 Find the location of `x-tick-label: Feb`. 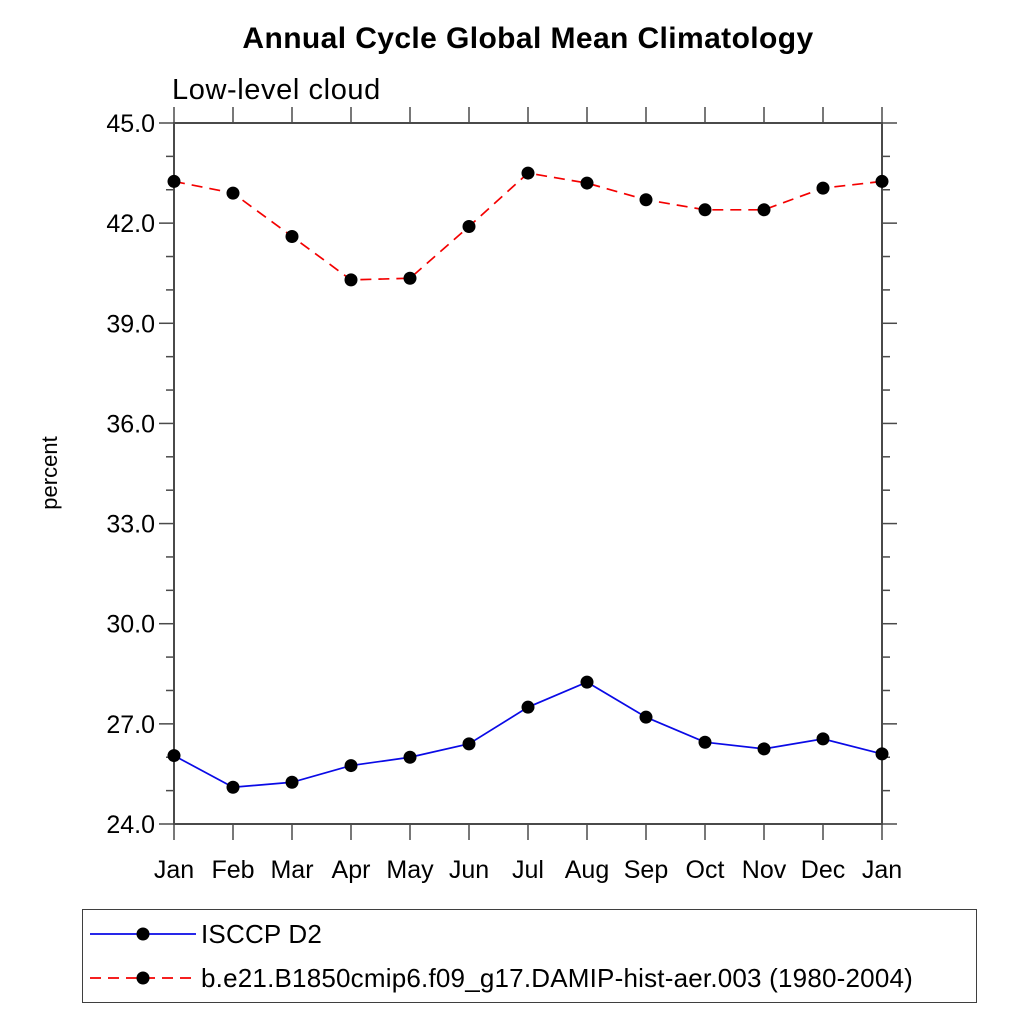

x-tick-label: Feb is located at coordinates (232, 870).